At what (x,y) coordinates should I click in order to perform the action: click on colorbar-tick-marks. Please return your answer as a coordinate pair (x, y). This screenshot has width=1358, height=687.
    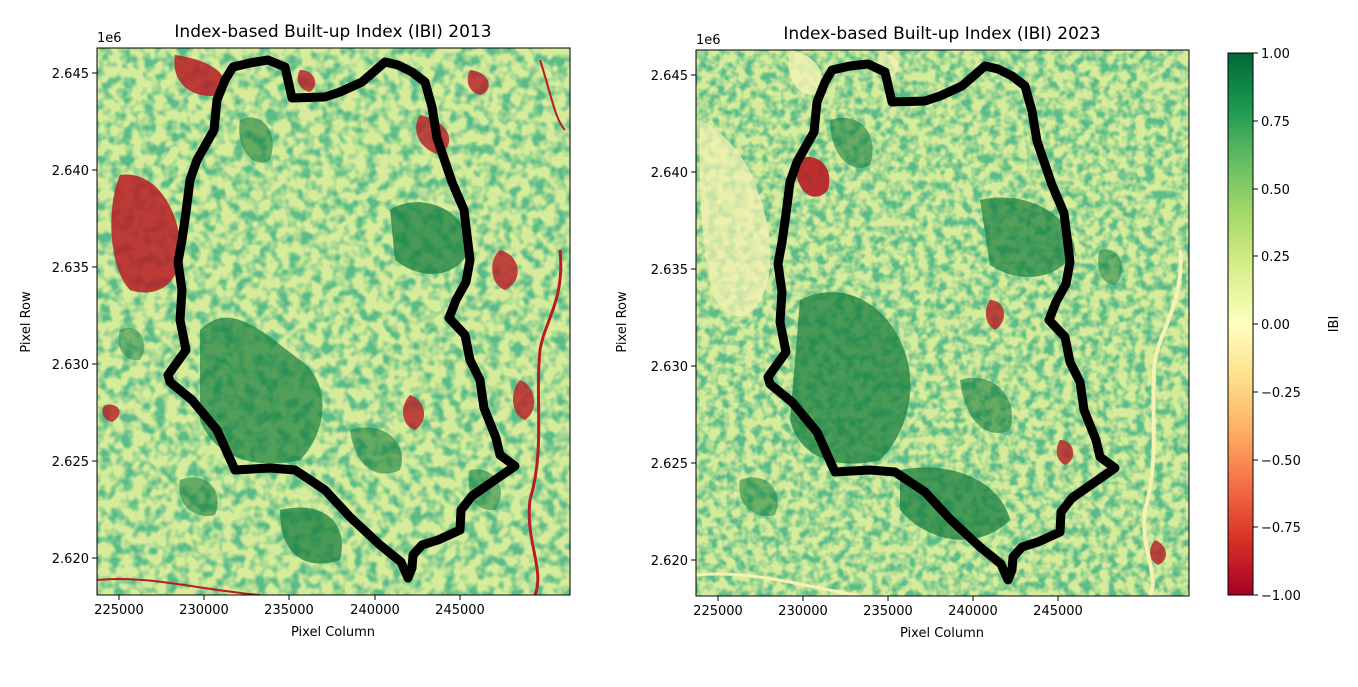
    Looking at the image, I should click on (1255, 324).